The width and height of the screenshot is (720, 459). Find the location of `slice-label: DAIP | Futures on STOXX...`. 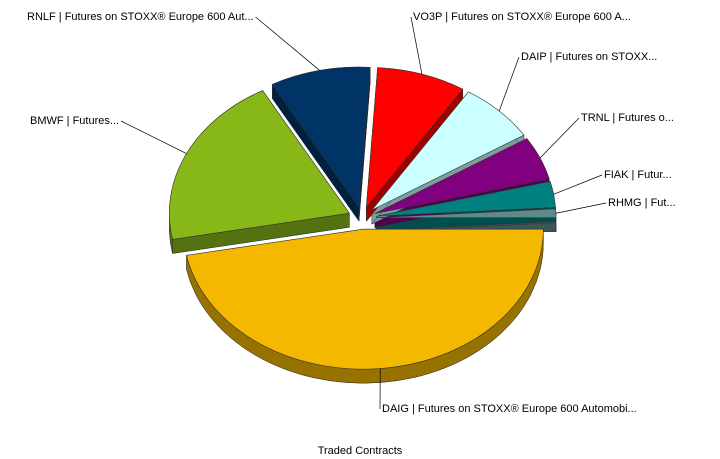

slice-label: DAIP | Futures on STOXX... is located at coordinates (589, 57).